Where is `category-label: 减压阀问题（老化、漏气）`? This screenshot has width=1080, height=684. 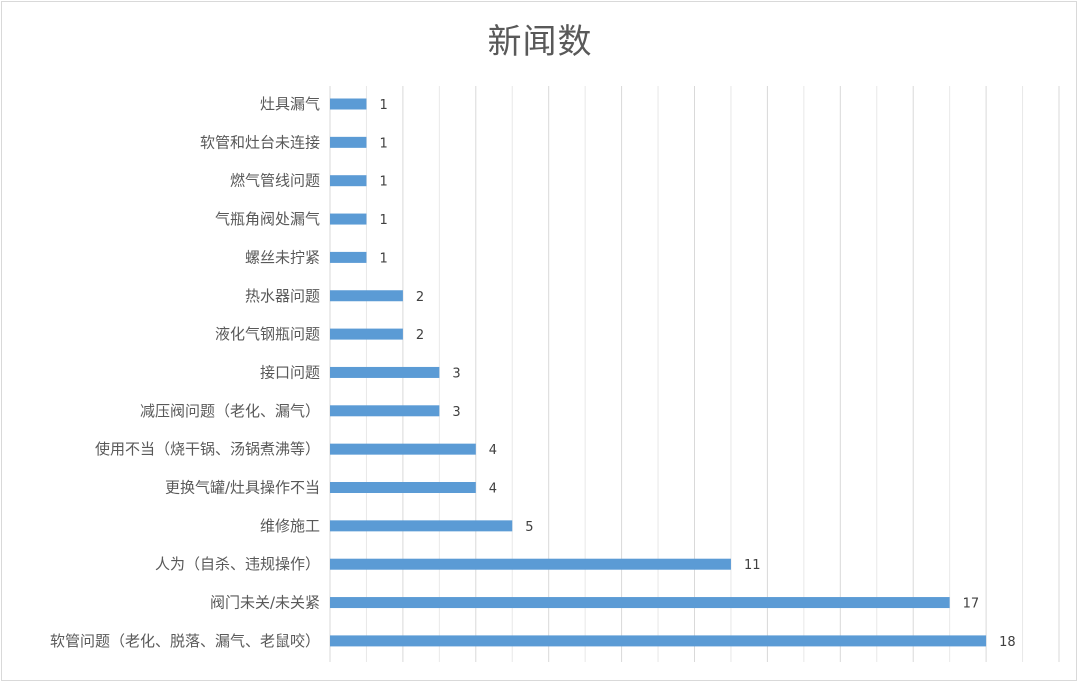 category-label: 减压阀问题（老化、漏气） is located at coordinates (230, 411).